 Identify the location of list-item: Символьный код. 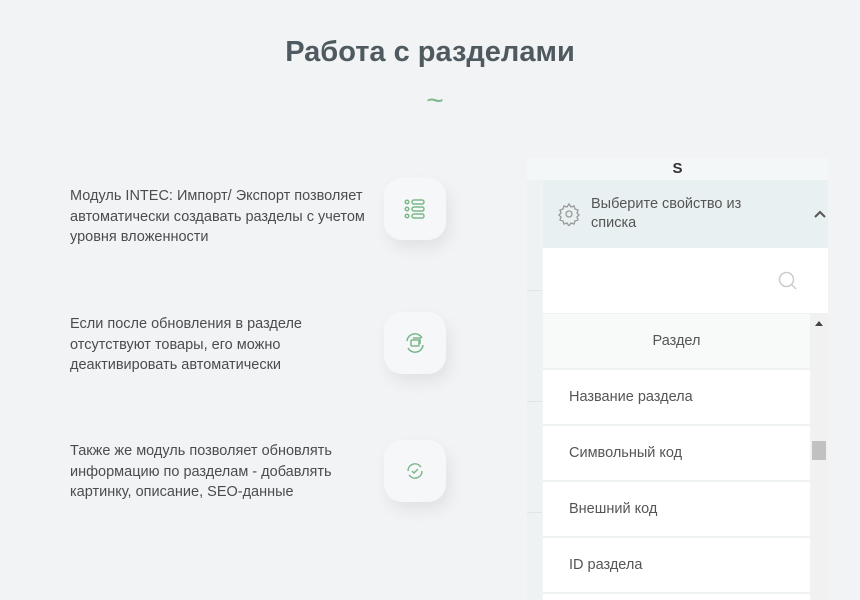
(676, 454).